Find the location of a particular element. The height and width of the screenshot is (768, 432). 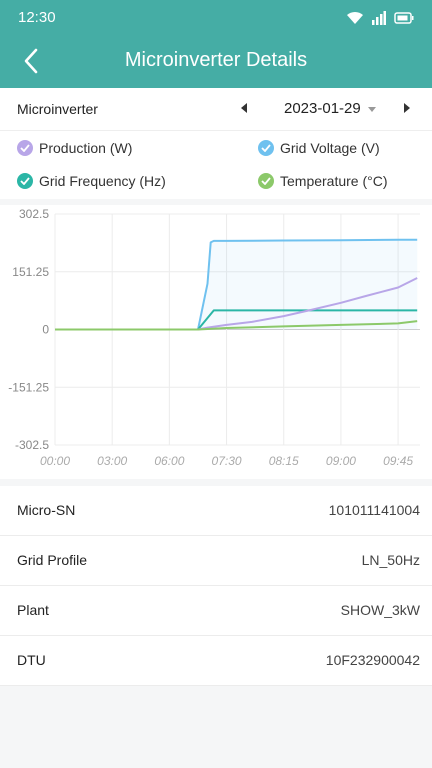

legend-label: Temperature (°C) is located at coordinates (334, 181).